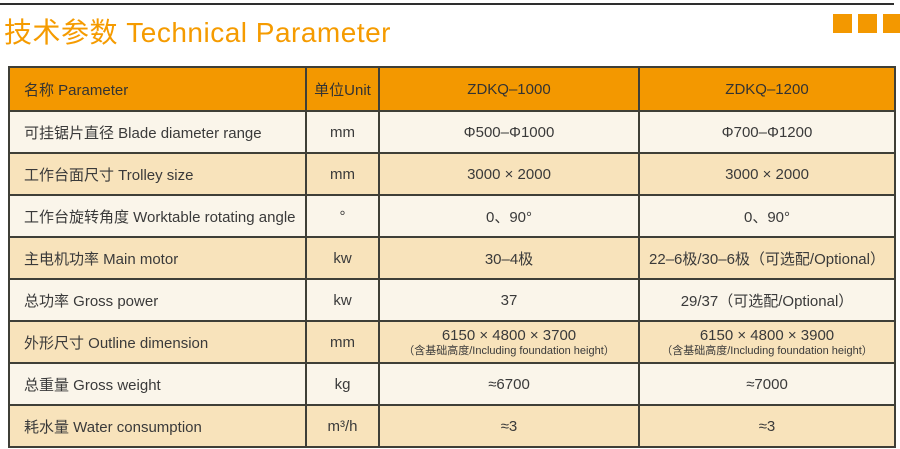 The height and width of the screenshot is (449, 900). What do you see at coordinates (447, 4) in the screenshot?
I see `top-rule-line` at bounding box center [447, 4].